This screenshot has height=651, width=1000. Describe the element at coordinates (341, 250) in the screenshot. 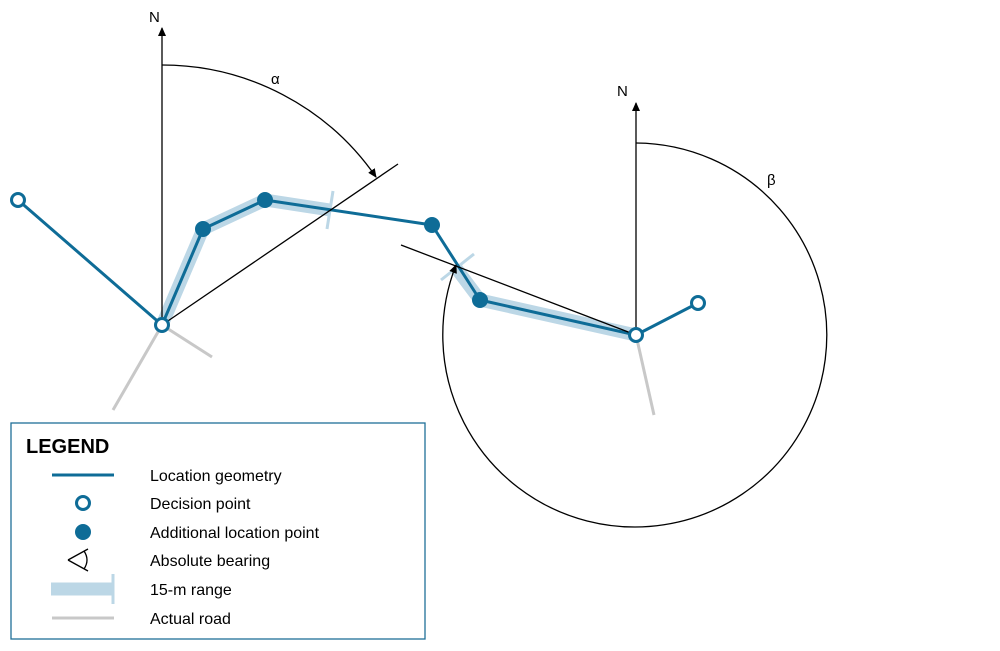

I see `additional-location-points` at that location.